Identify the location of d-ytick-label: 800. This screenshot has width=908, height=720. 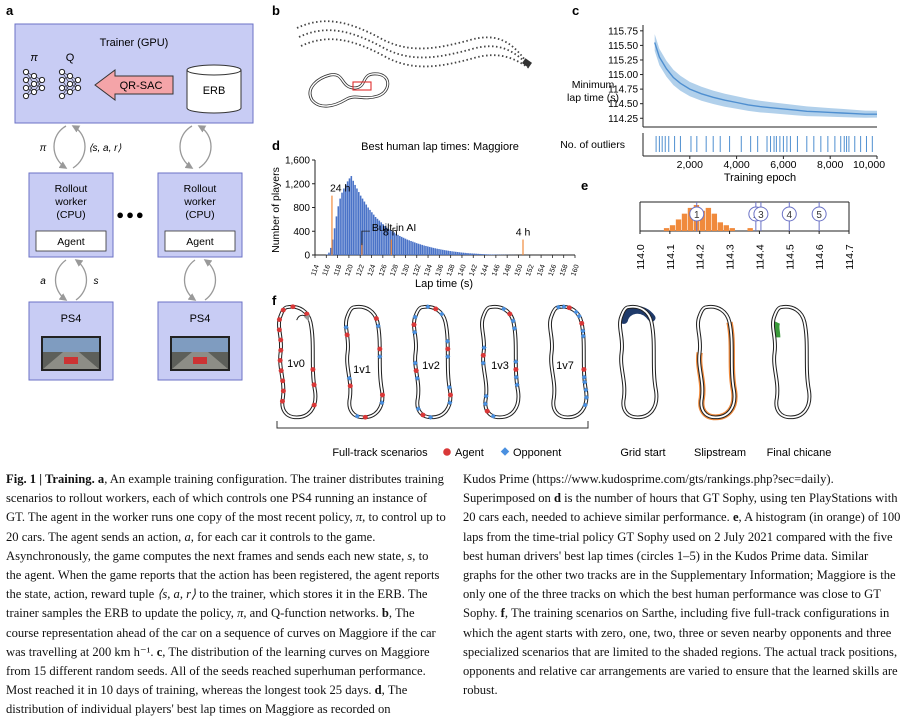
(301, 208).